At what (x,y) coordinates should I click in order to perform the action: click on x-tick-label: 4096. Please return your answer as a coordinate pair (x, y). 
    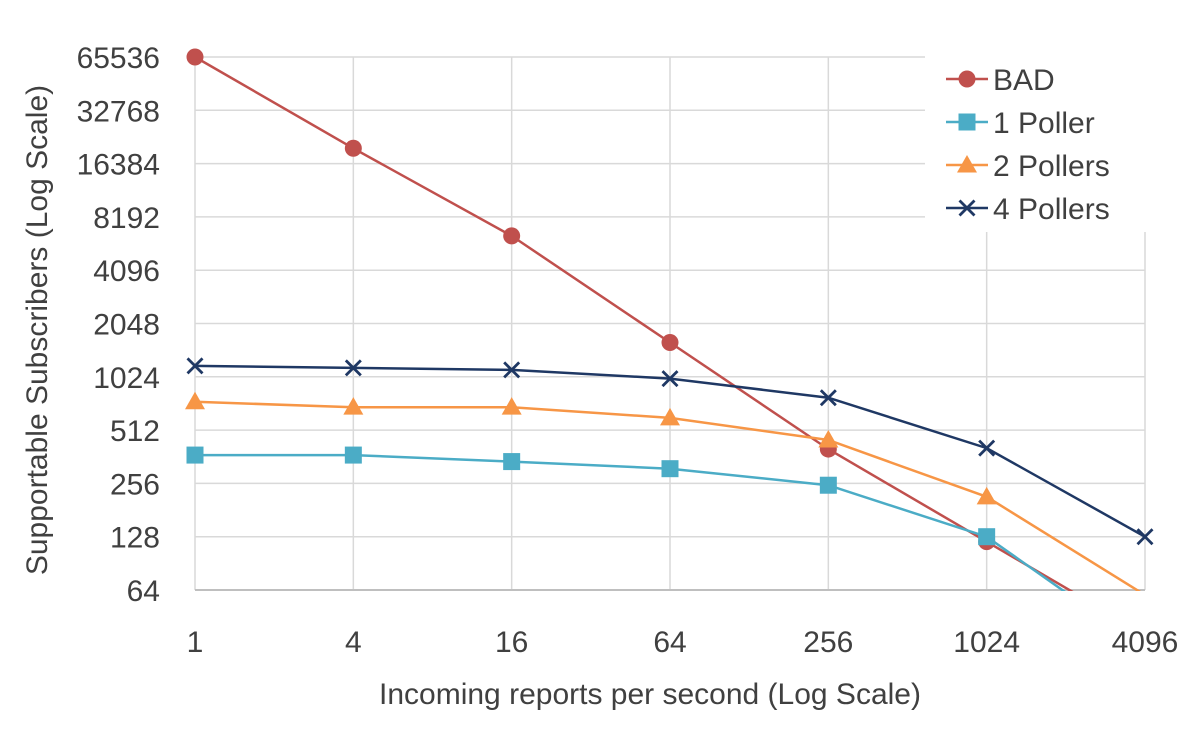
    Looking at the image, I should click on (1145, 642).